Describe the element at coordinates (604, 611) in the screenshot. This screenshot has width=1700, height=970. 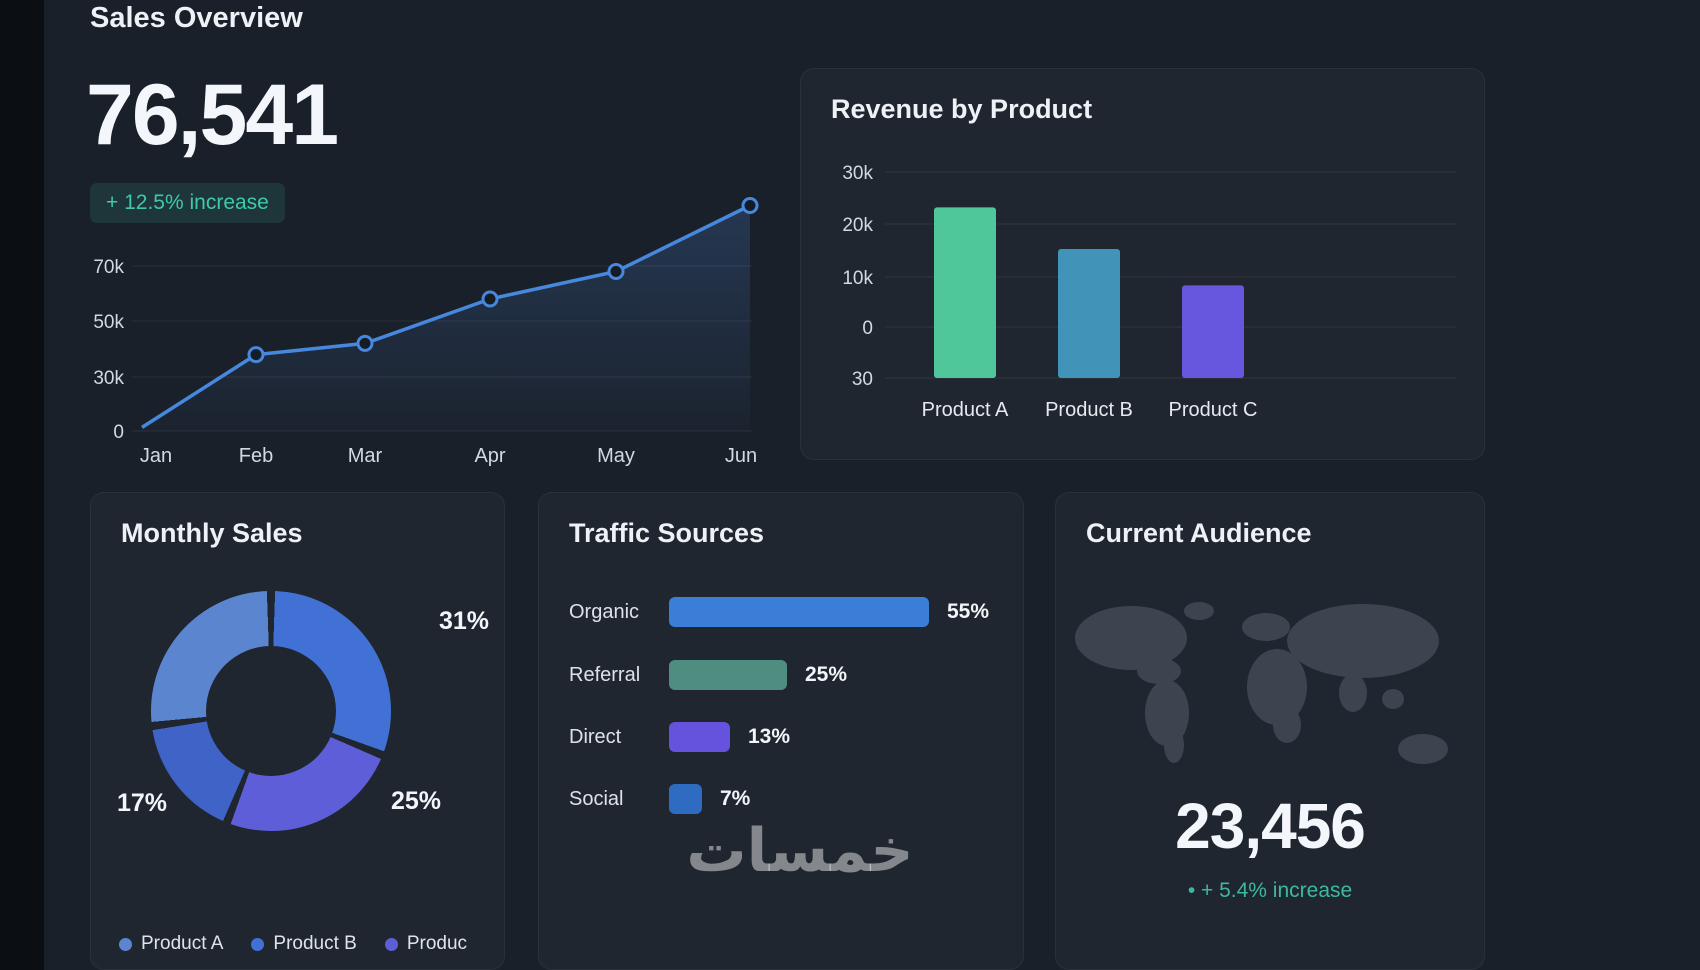
I see `traffic-source-label: Organic` at that location.